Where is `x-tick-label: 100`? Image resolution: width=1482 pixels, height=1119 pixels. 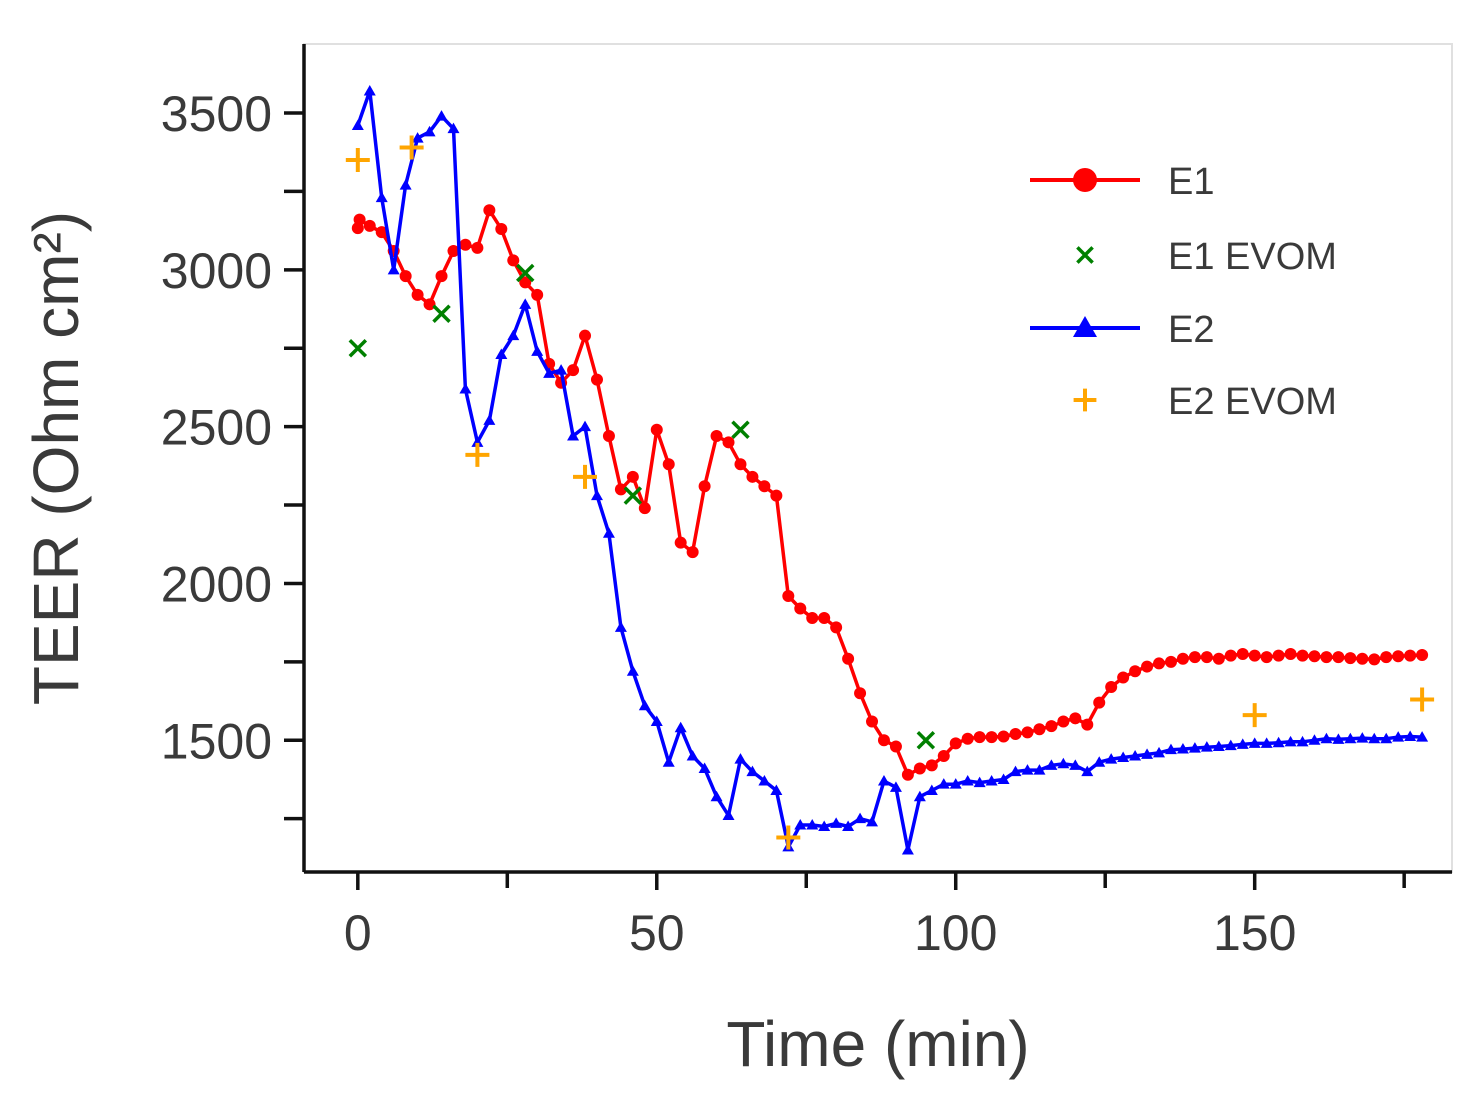
x-tick-label: 100 is located at coordinates (955, 933).